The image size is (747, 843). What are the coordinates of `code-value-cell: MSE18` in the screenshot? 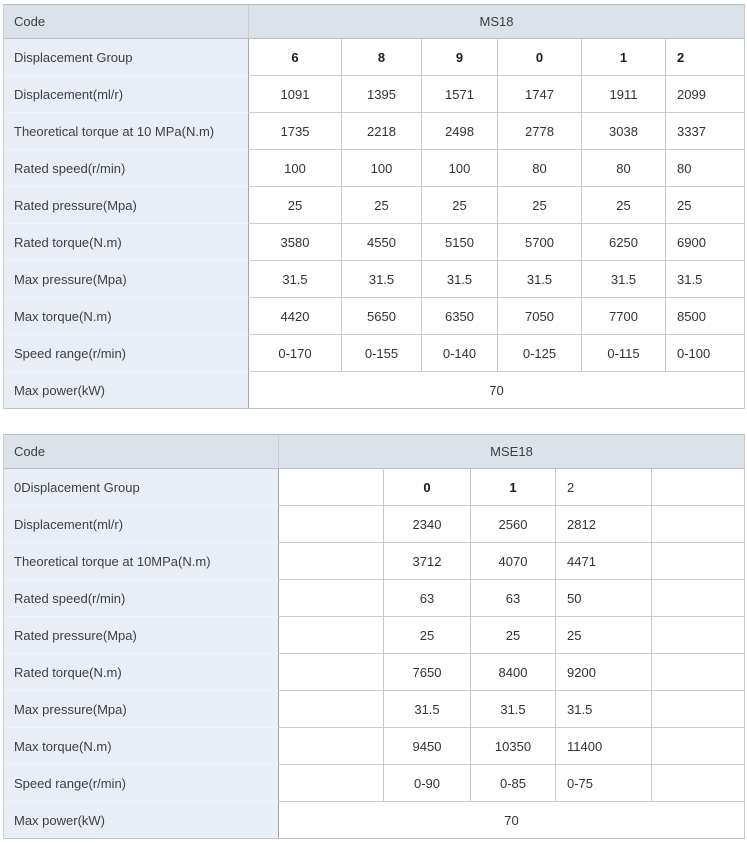 It's located at (512, 452).